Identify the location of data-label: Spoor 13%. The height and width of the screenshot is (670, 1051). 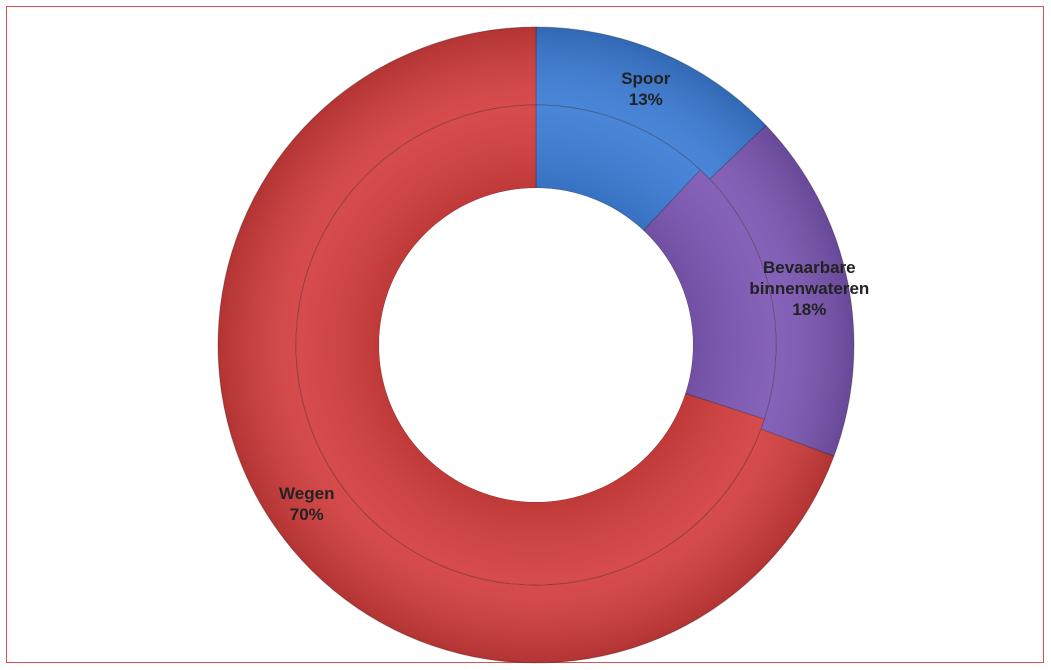
(645, 88).